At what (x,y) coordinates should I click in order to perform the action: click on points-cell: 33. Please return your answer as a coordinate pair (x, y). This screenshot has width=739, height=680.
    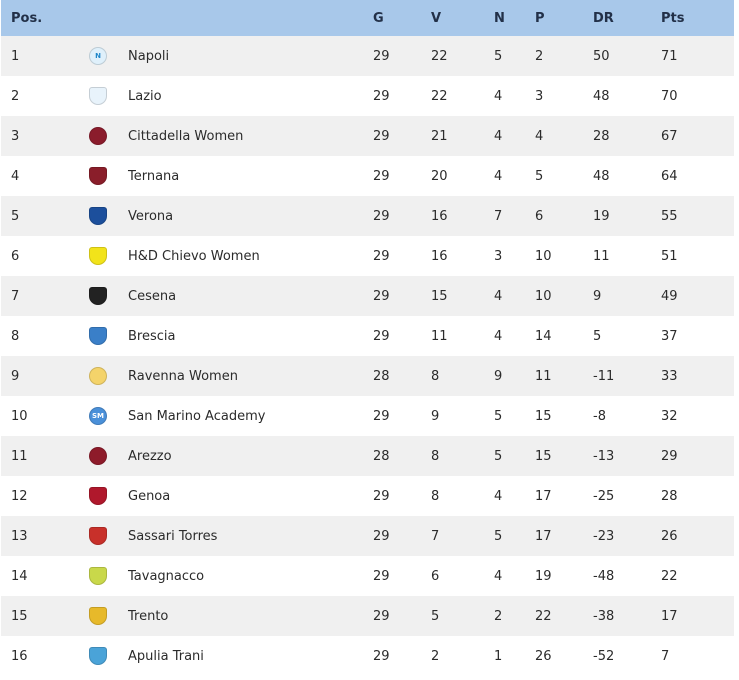
    Looking at the image, I should click on (669, 376).